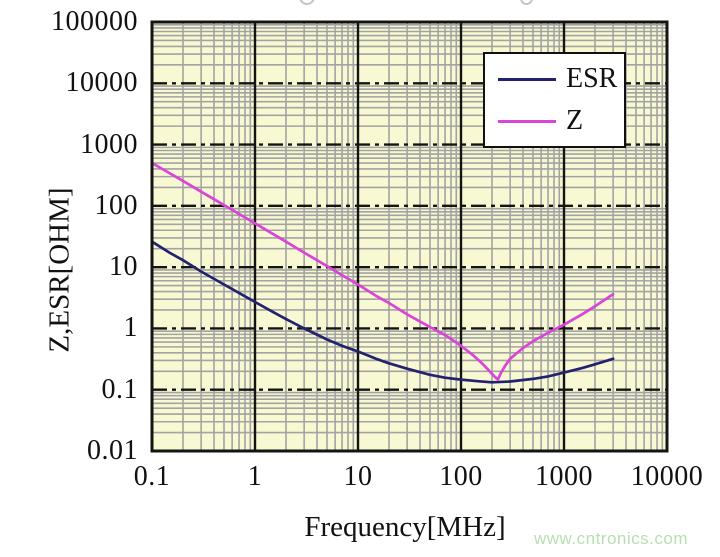 This screenshot has width=720, height=557. Describe the element at coordinates (152, 476) in the screenshot. I see `x-tick-label: 0.1` at that location.